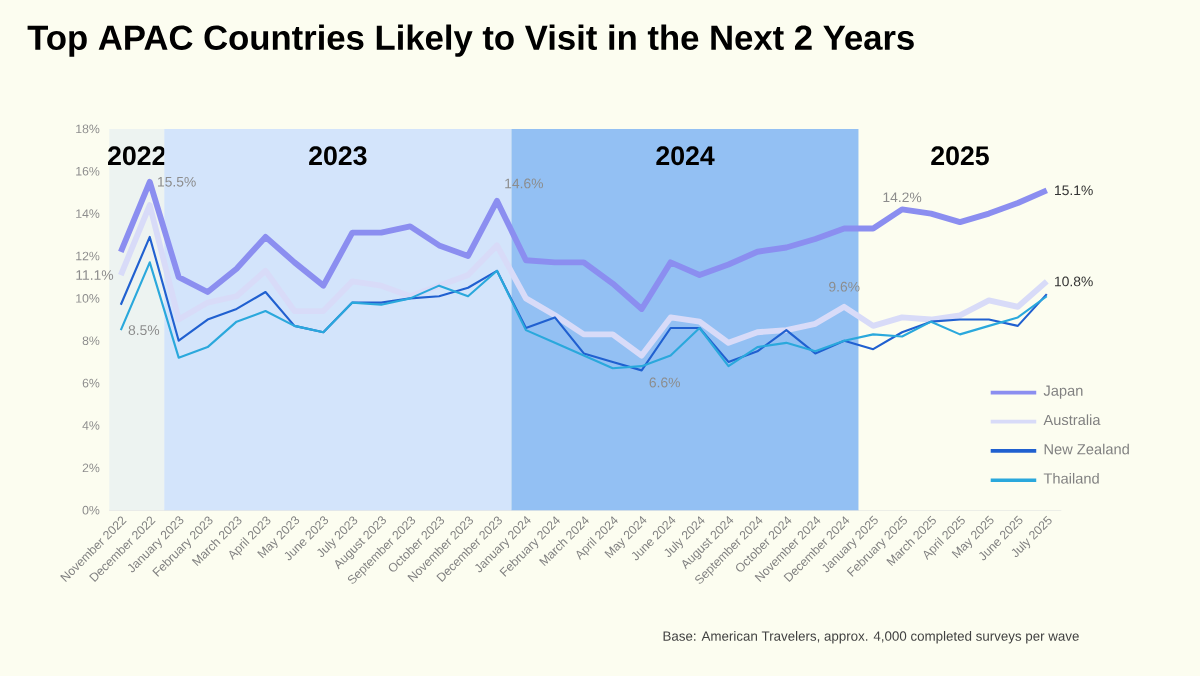  What do you see at coordinates (470, 40) in the screenshot?
I see `chart-title: Top APAC Countries Likely to Visit in the Next 2 Years` at bounding box center [470, 40].